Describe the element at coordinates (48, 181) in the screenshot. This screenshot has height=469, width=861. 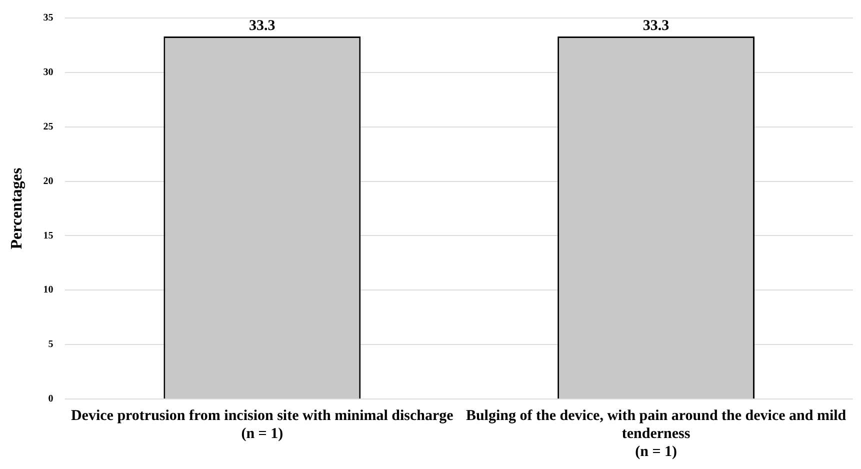
I see `y-tick-label: 20` at that location.